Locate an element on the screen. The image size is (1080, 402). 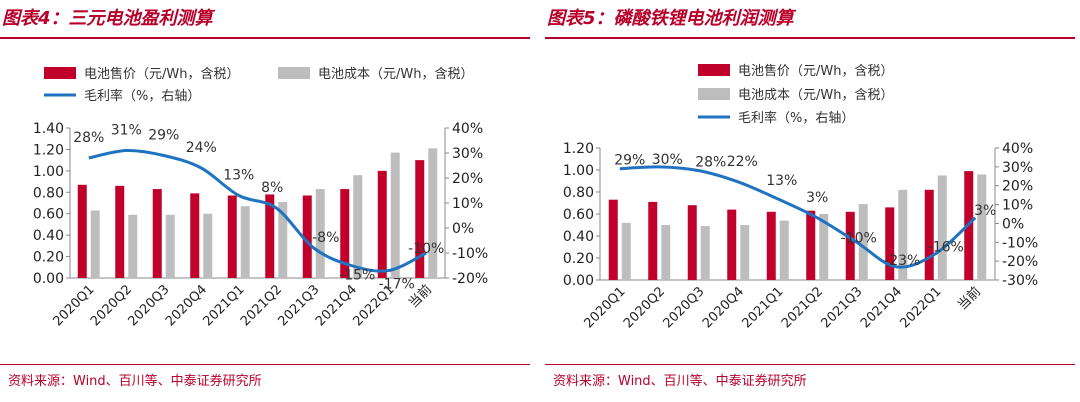
chart-title: 图表4：三元电池盈利测算 is located at coordinates (107, 18).